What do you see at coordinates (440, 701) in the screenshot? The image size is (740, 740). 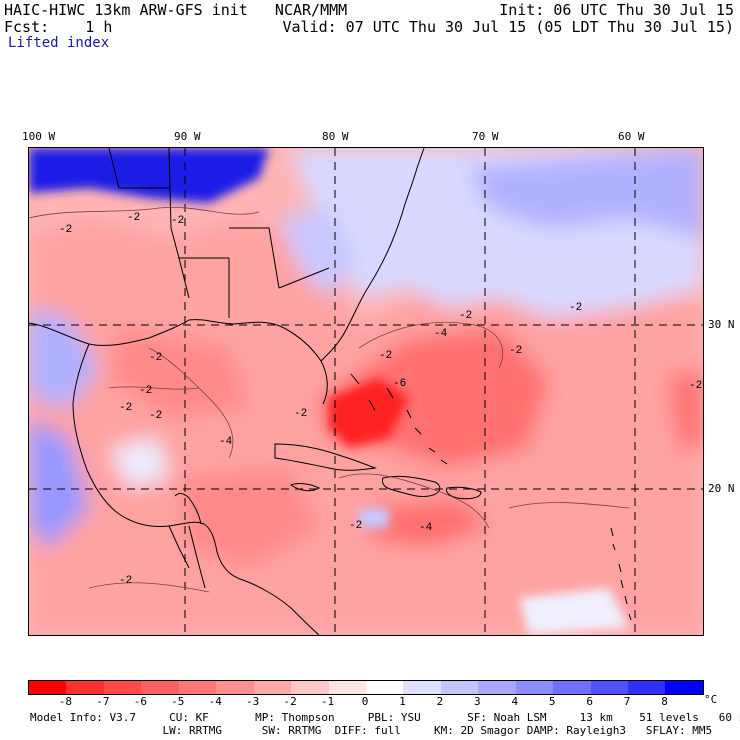 I see `colorbar-tick-label: 2` at bounding box center [440, 701].